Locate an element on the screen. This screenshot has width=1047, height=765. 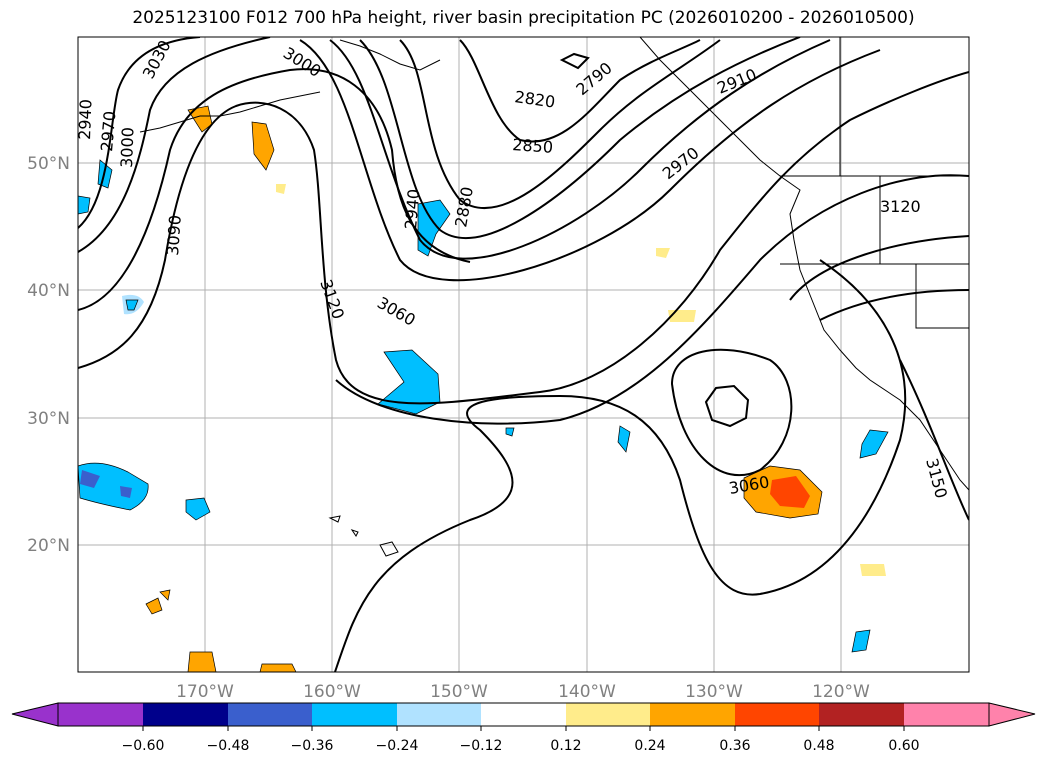
lon-label: 160°W is located at coordinates (332, 692).